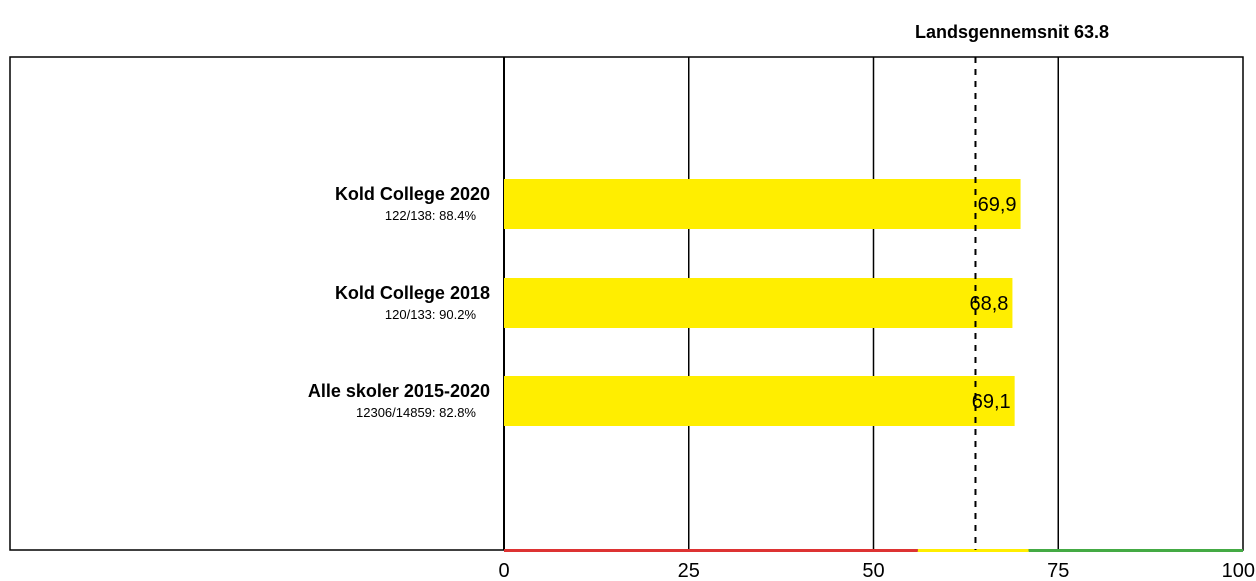 The width and height of the screenshot is (1256, 581). I want to click on category-label-3: Alle skoler 2015-2020, so click(399, 391).